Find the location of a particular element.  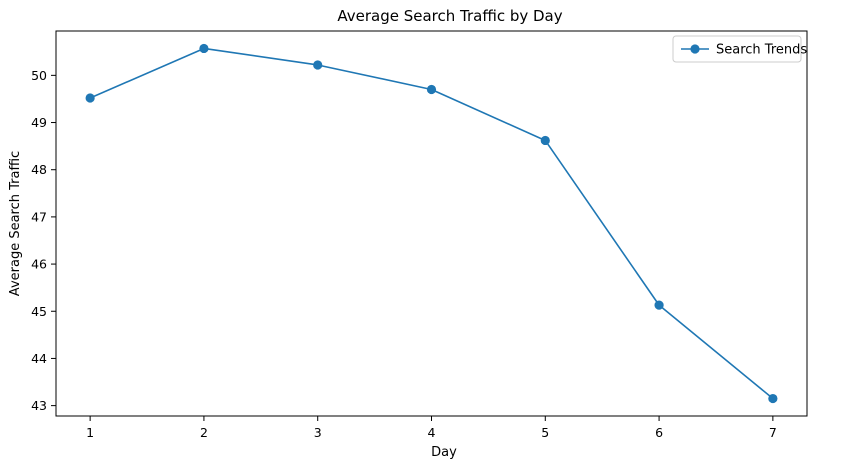

y-tick-label: 47 is located at coordinates (39, 216).